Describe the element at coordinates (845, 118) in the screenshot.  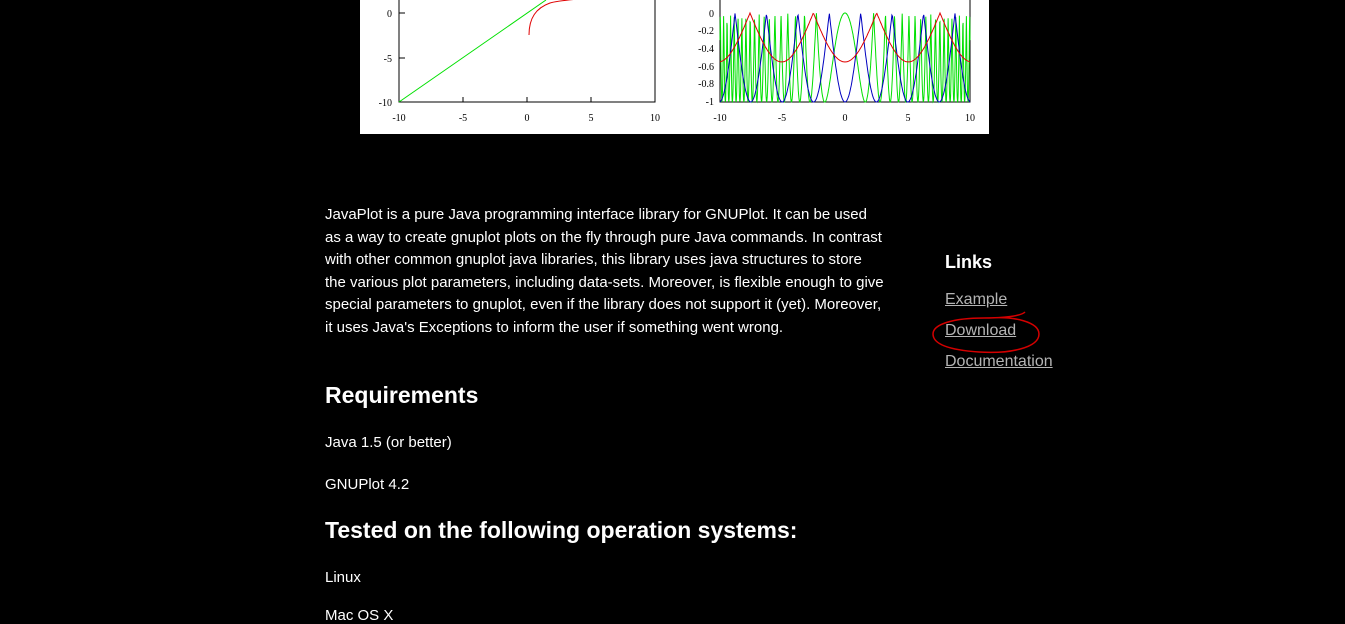
I see `right-xtick-label-2: 0` at that location.